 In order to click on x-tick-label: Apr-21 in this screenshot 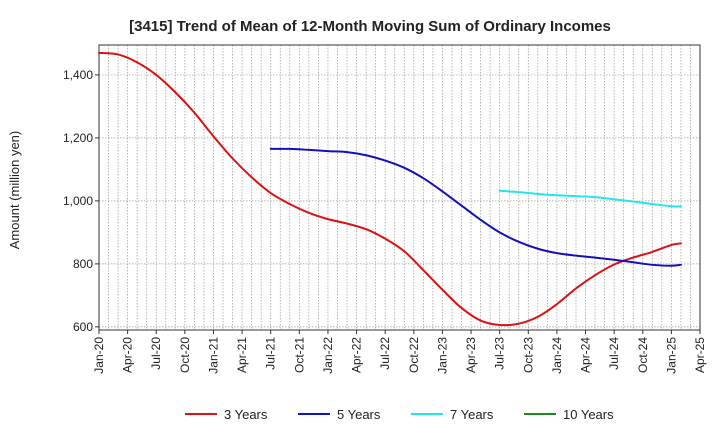, I will do `click(242, 355)`.